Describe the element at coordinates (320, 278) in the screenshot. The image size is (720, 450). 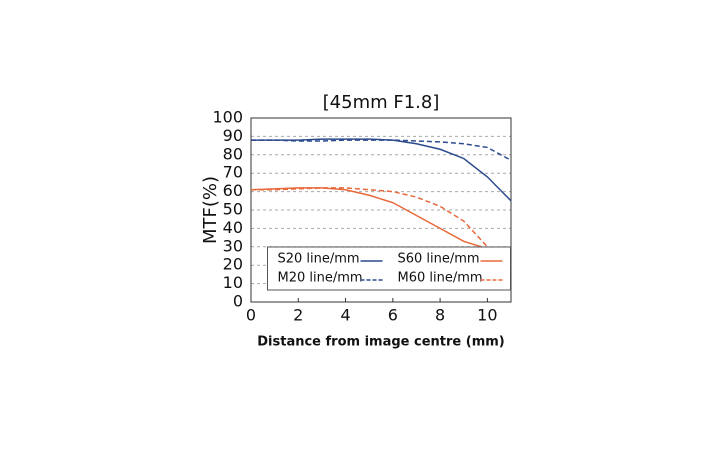
I see `legend-label: M20 line/mm` at that location.